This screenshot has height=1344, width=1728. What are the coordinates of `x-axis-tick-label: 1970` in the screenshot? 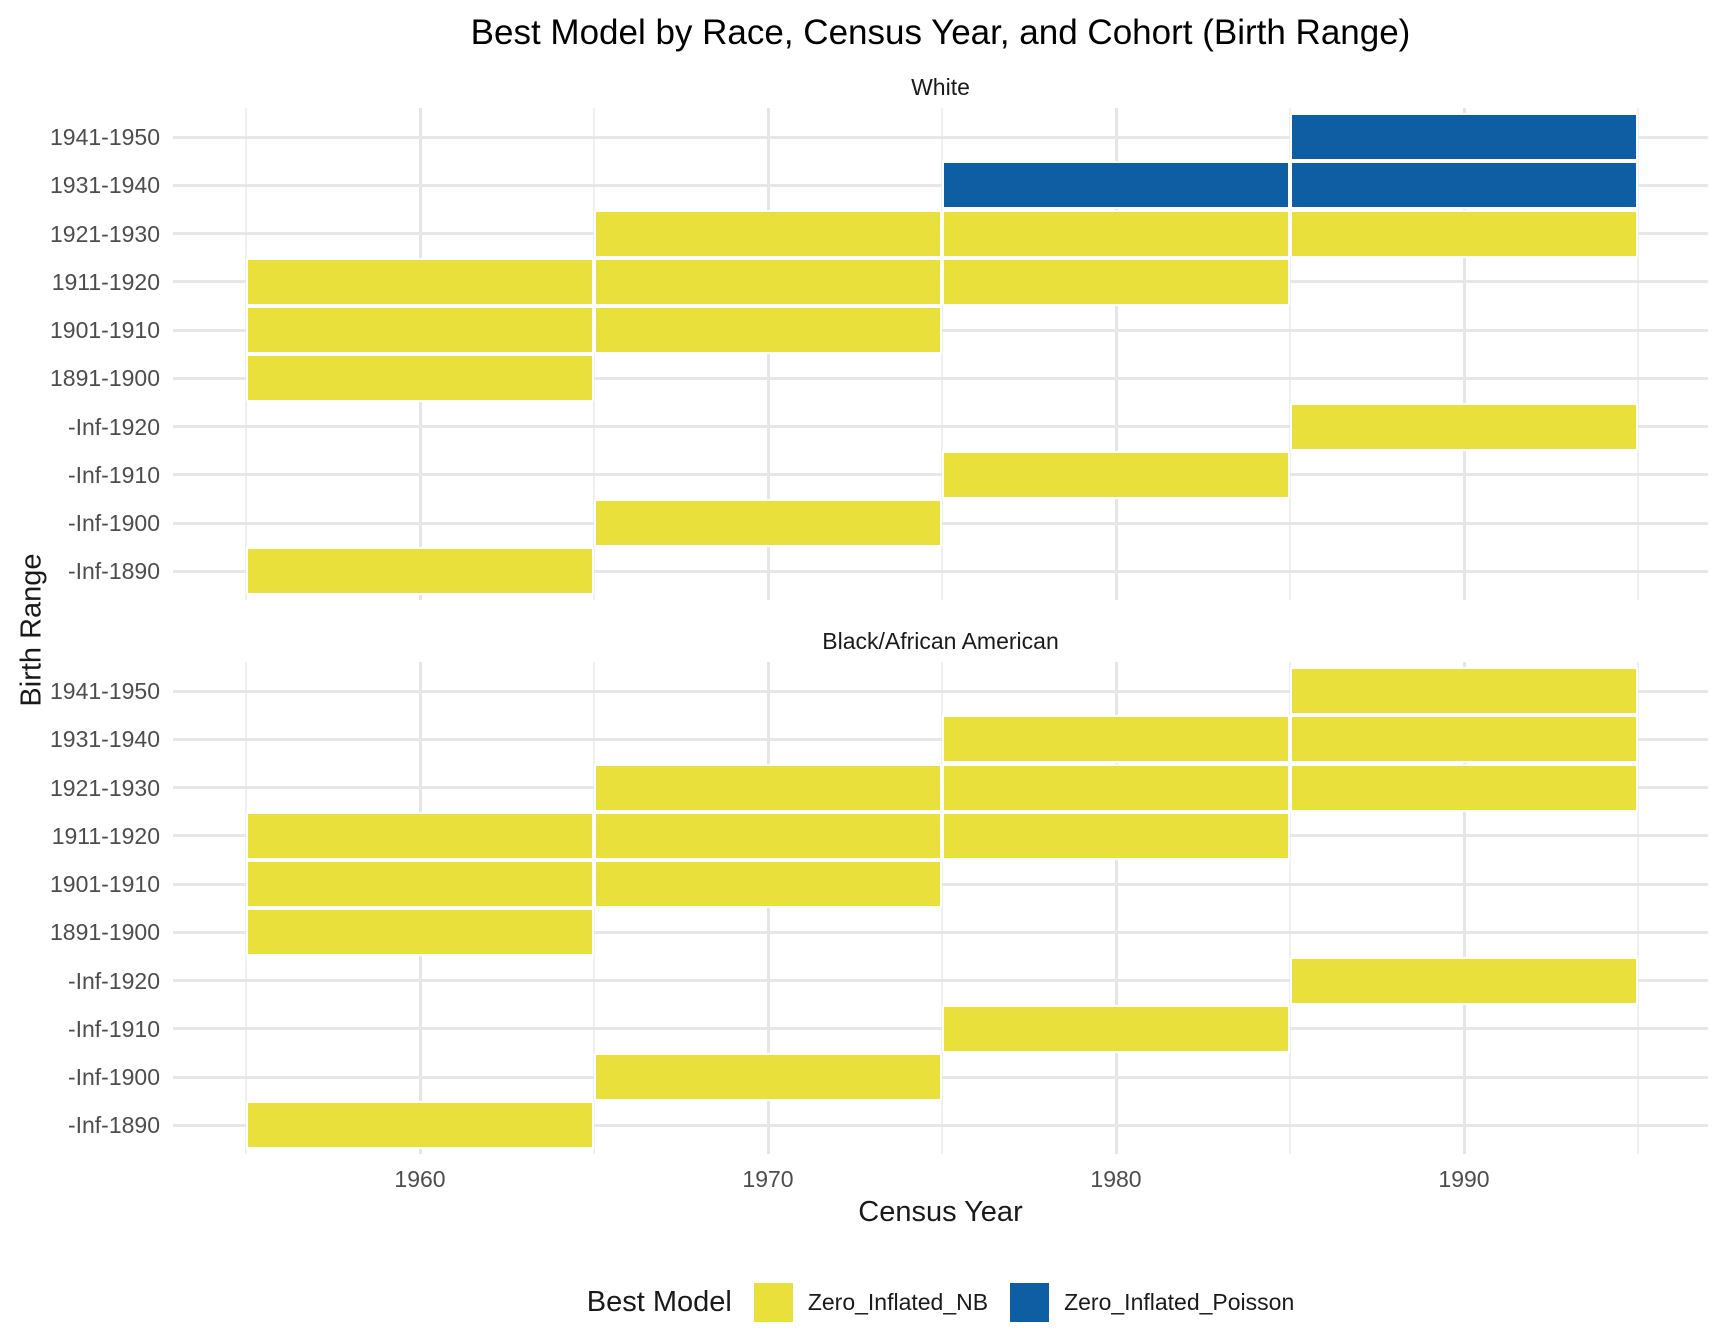 It's located at (768, 1179).